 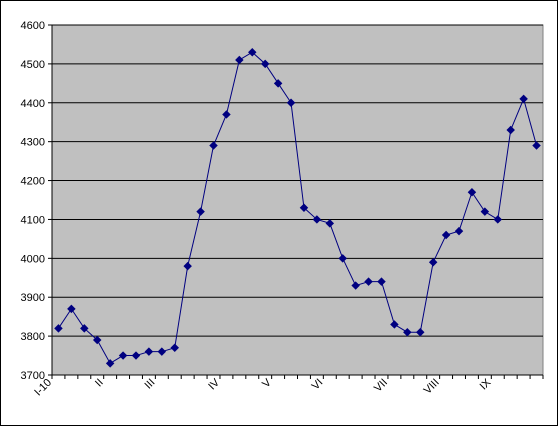 I want to click on y-tick-label: 3800, so click(x=33, y=337).